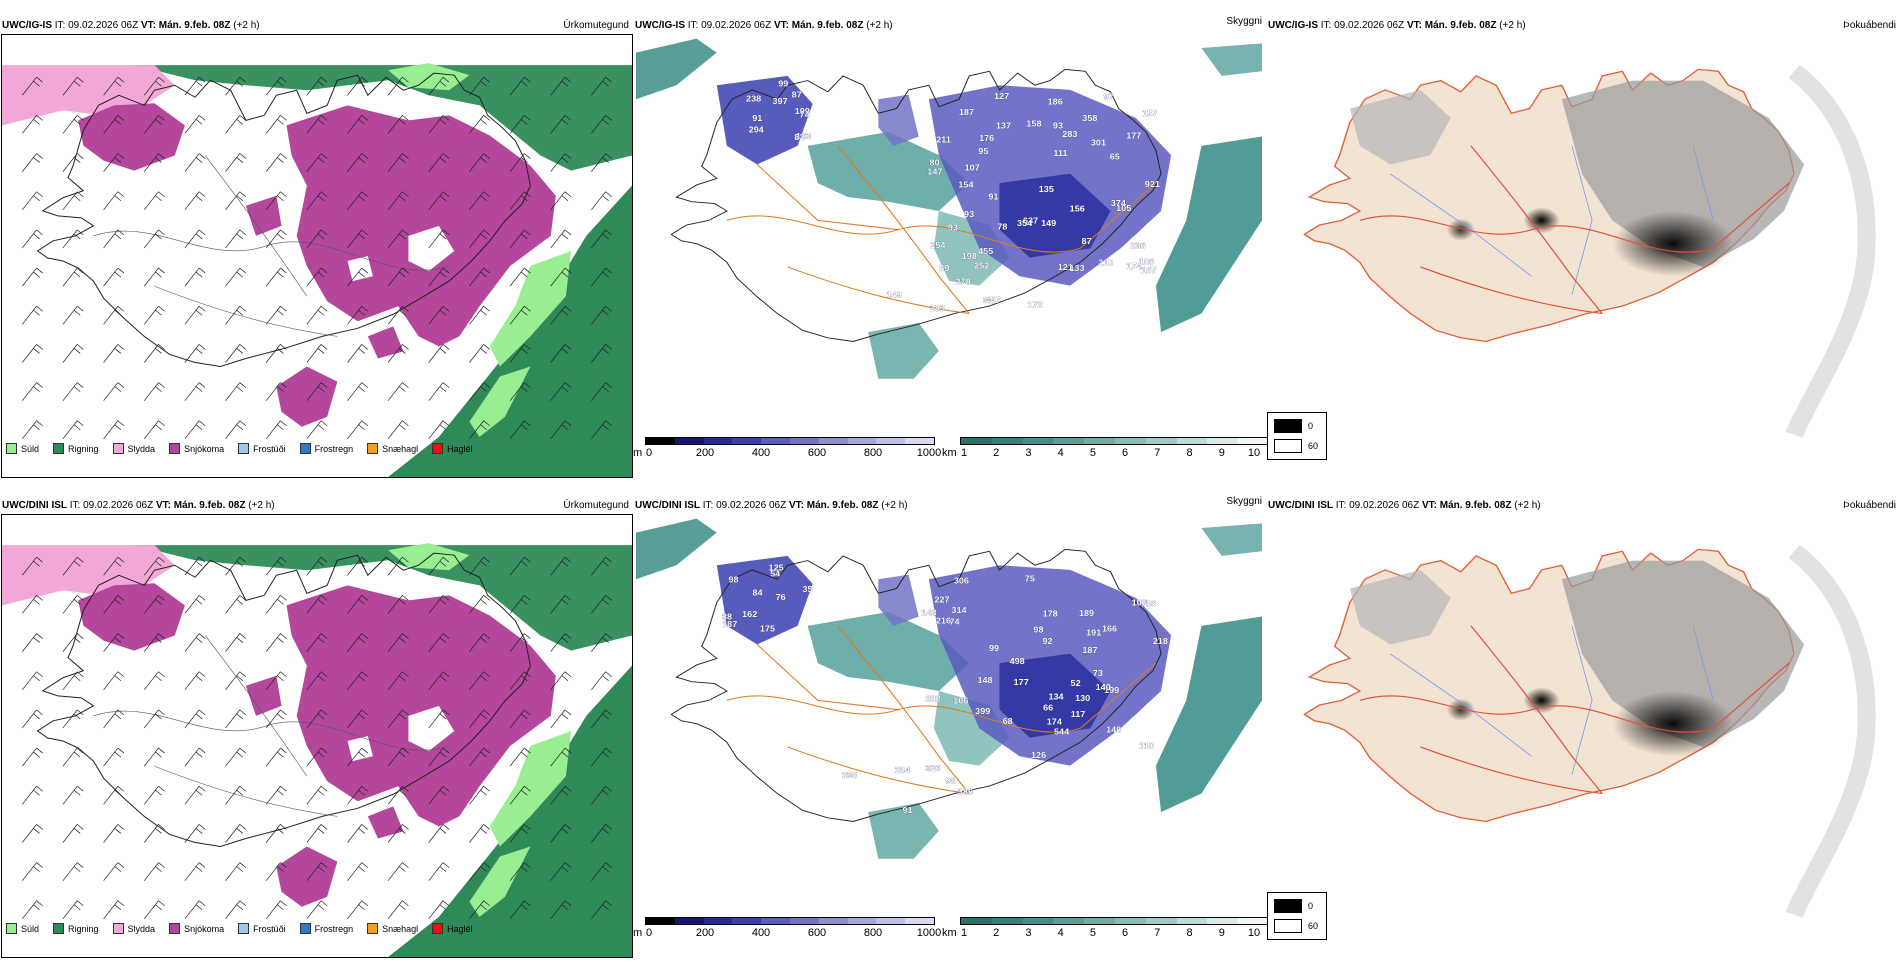 The width and height of the screenshot is (1900, 962). I want to click on colorbar-tick: 1, so click(964, 453).